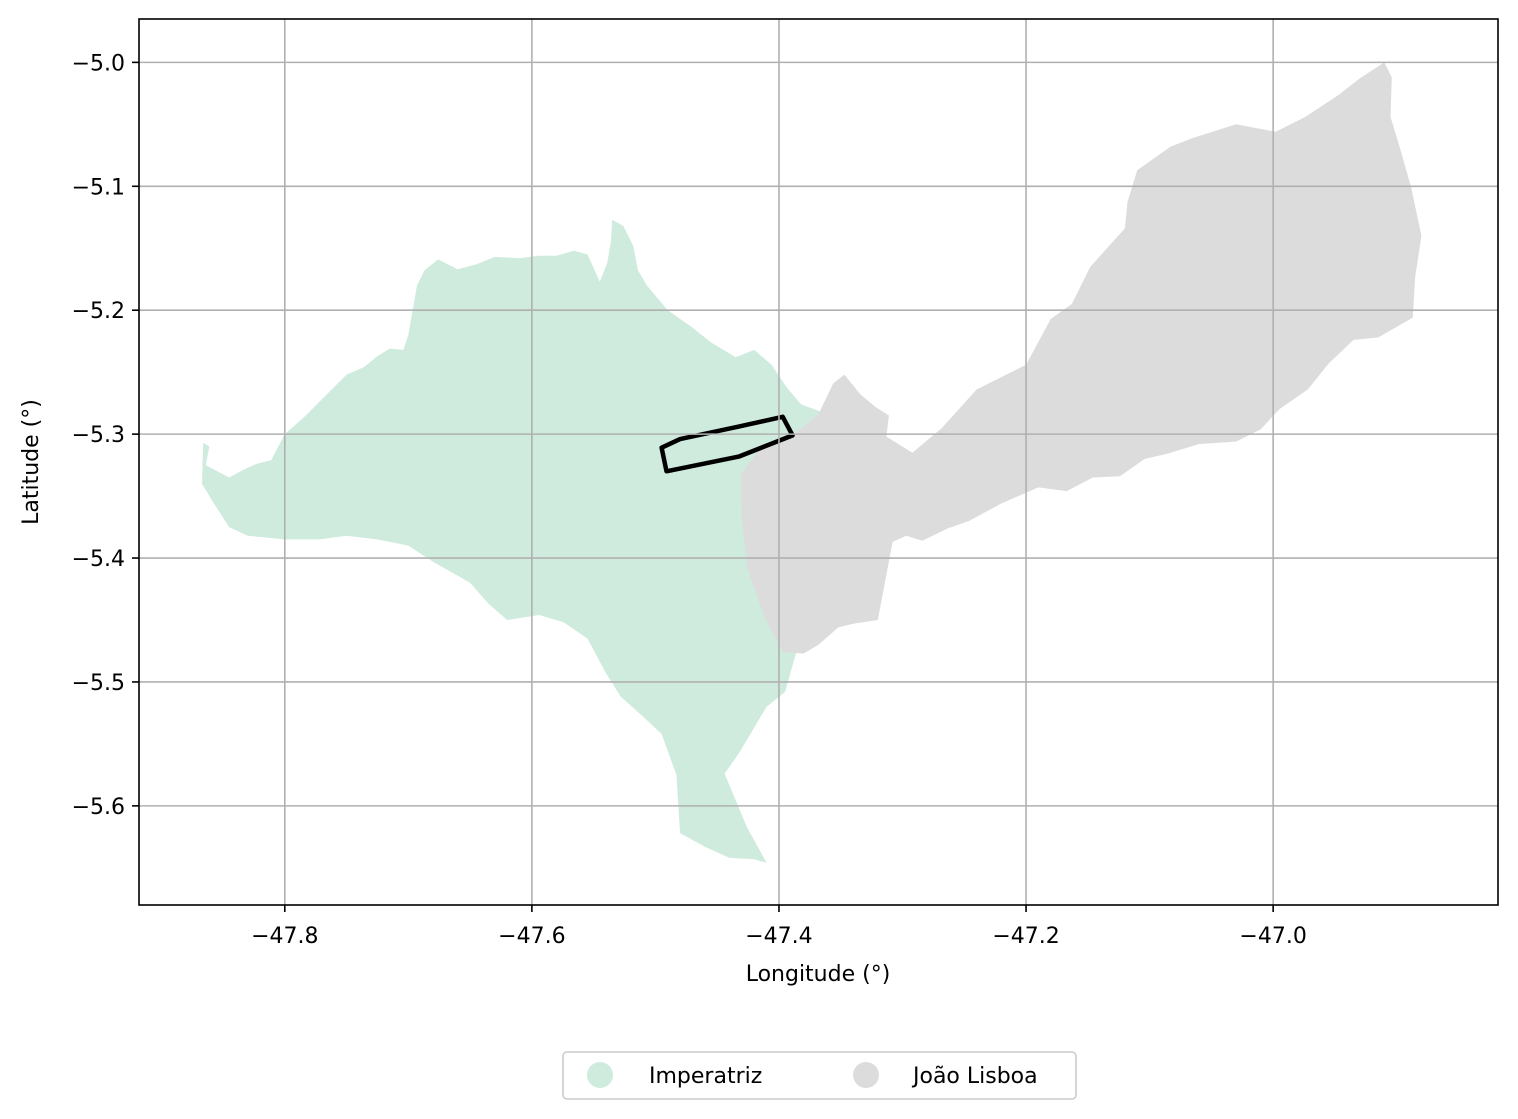  I want to click on x-tick-label: −47.8, so click(284, 936).